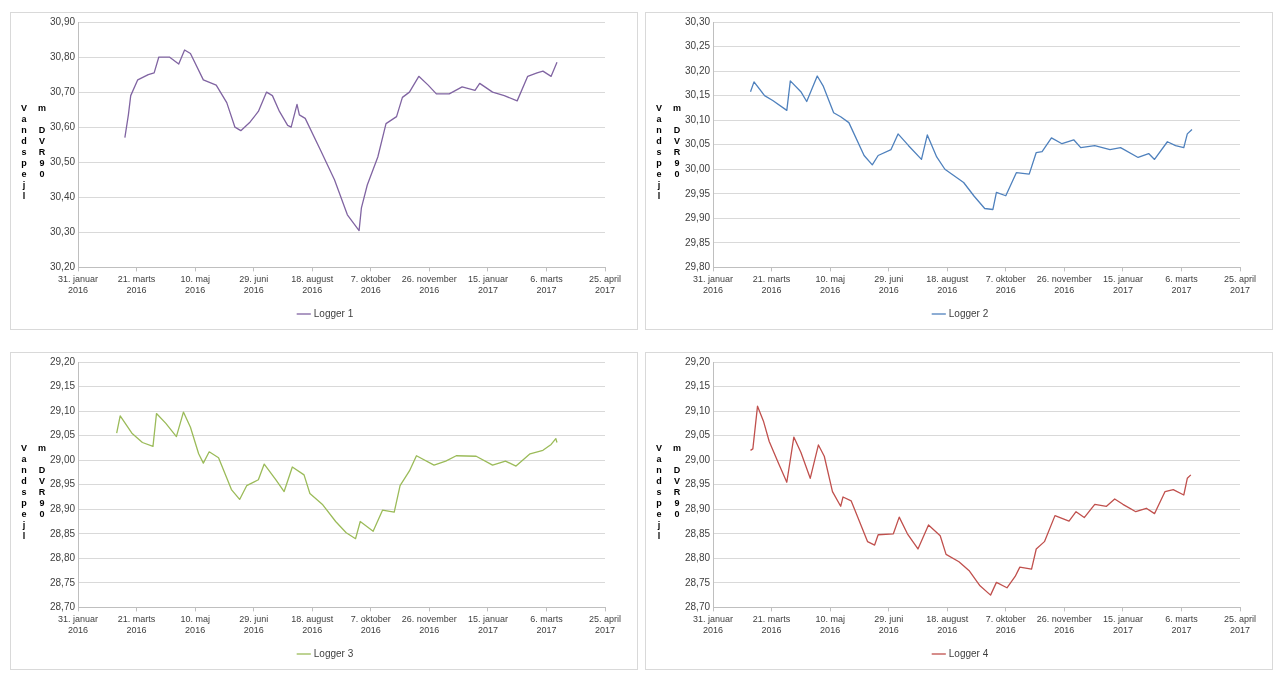  I want to click on y-tick-label: 29,95, so click(697, 193).